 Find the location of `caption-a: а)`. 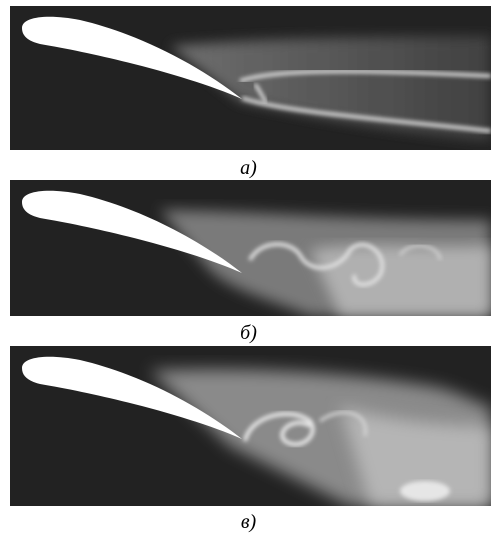

caption-a: а) is located at coordinates (248, 168).